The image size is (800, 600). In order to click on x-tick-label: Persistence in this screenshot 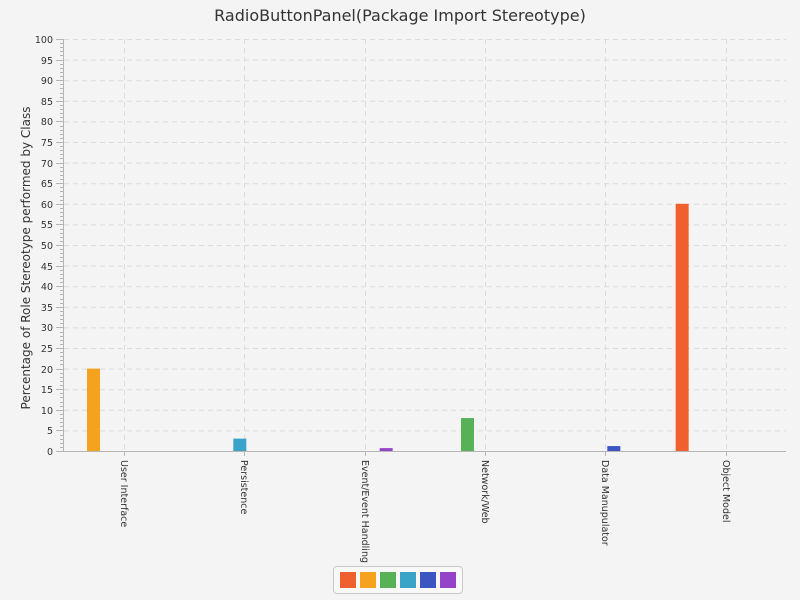, I will do `click(243, 487)`.